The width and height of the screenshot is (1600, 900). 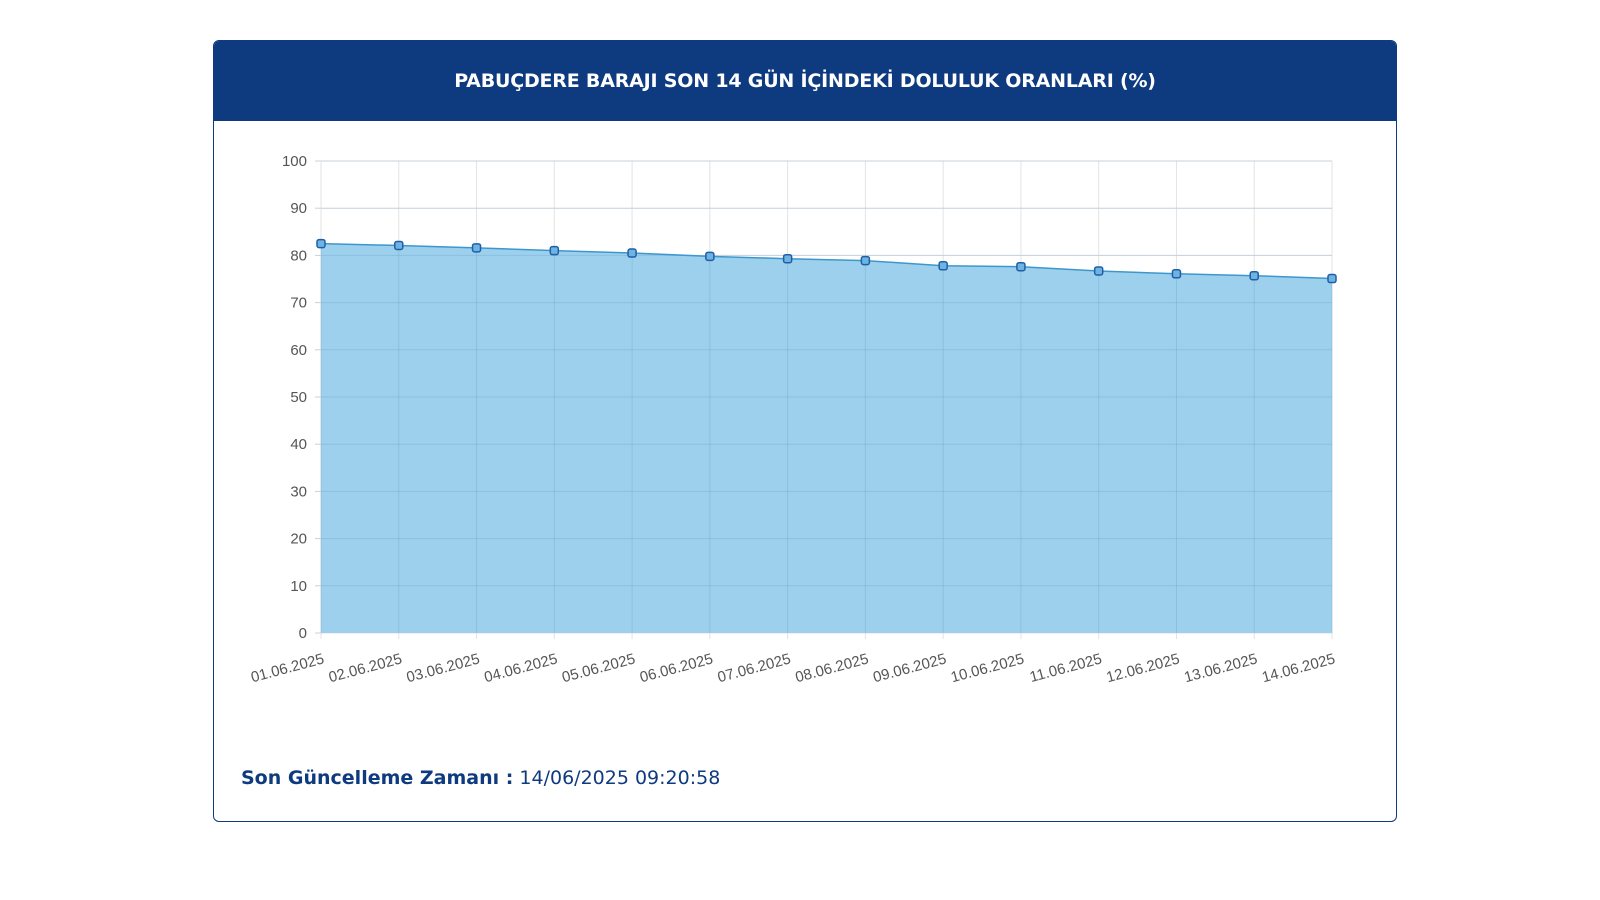 I want to click on y-tick-label: 80, so click(x=298, y=255).